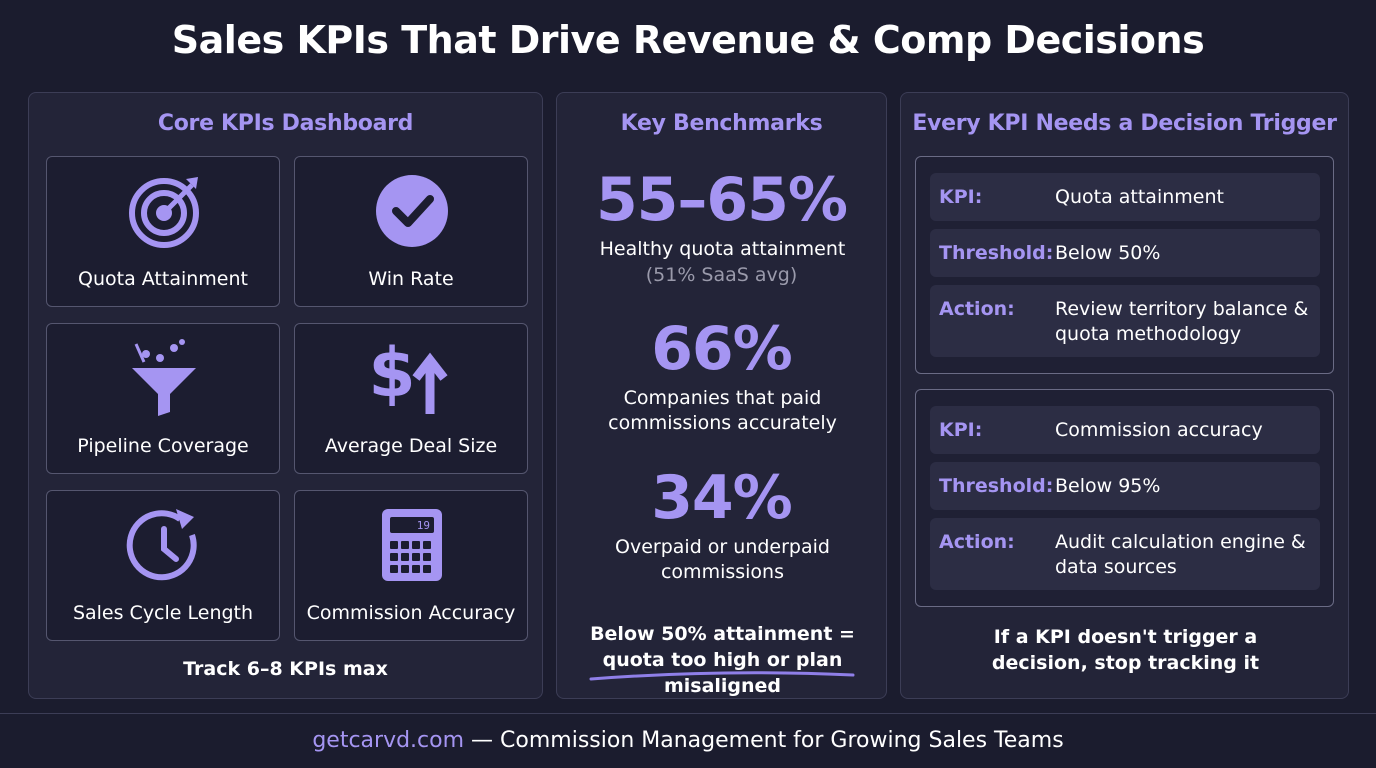  Describe the element at coordinates (163, 613) in the screenshot. I see `kpi-label: Sales Cycle Length` at that location.